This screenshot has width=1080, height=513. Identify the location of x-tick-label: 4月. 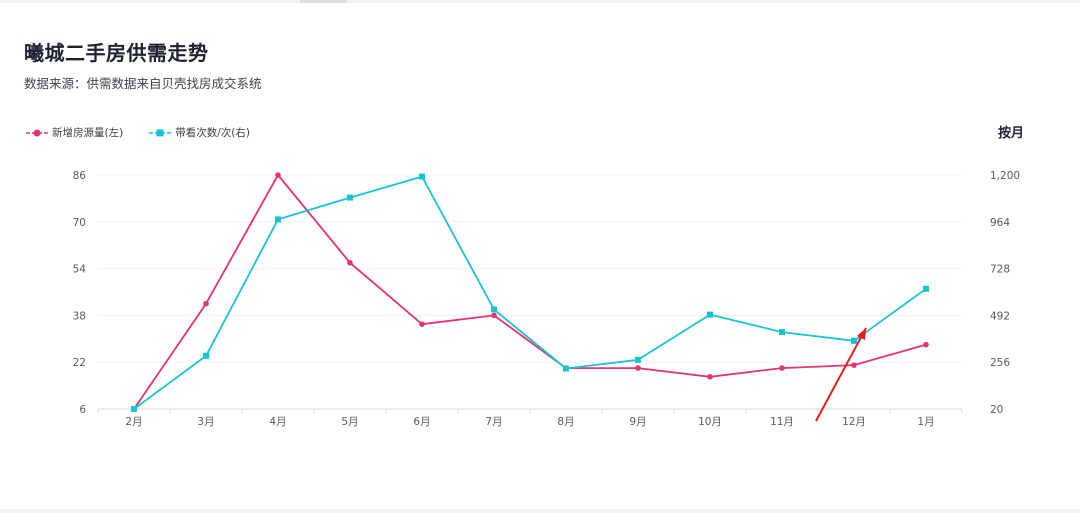
(277, 422).